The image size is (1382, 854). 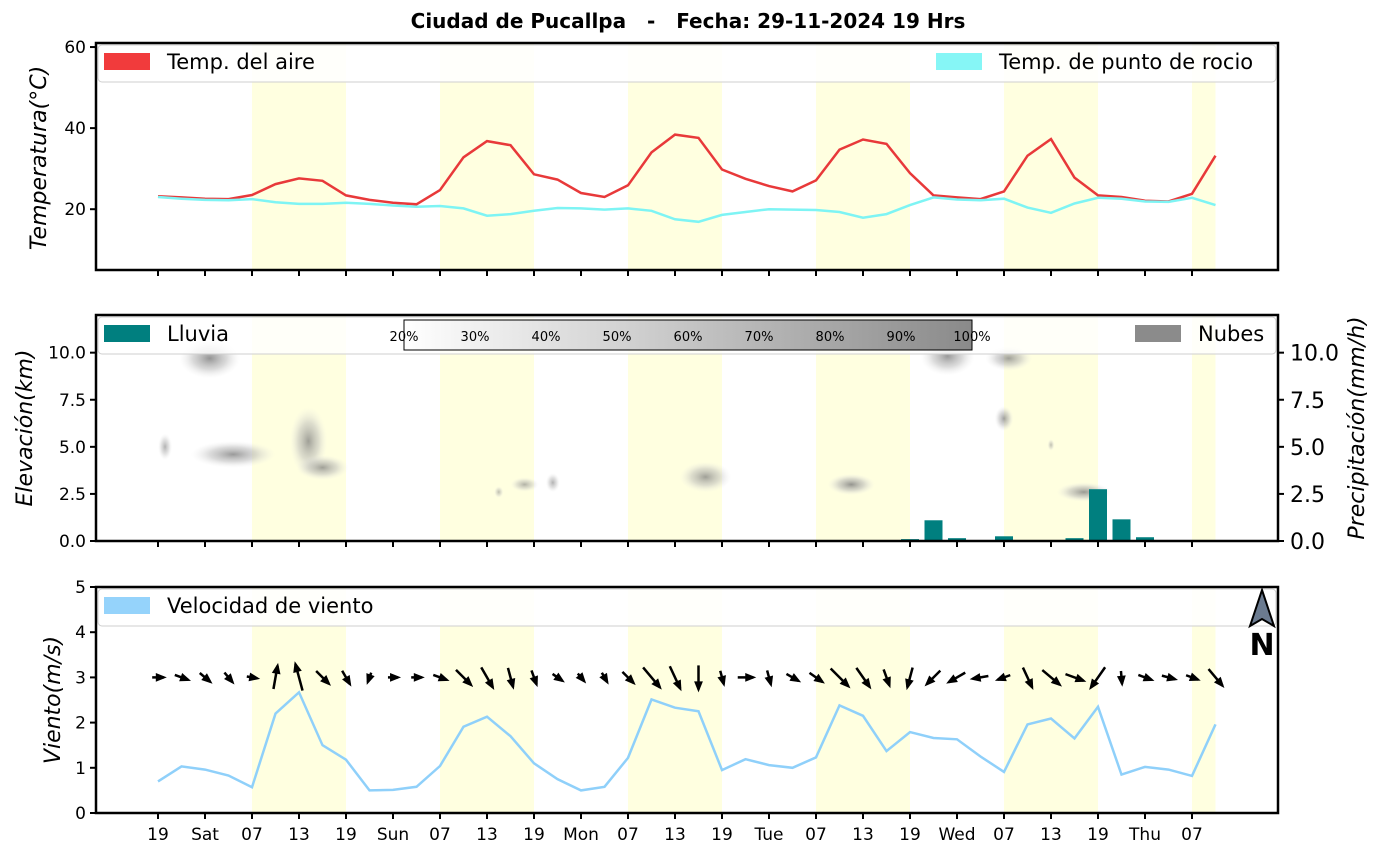 I want to click on temperature-y-ticks: 20 40 60, so click(x=80, y=129).